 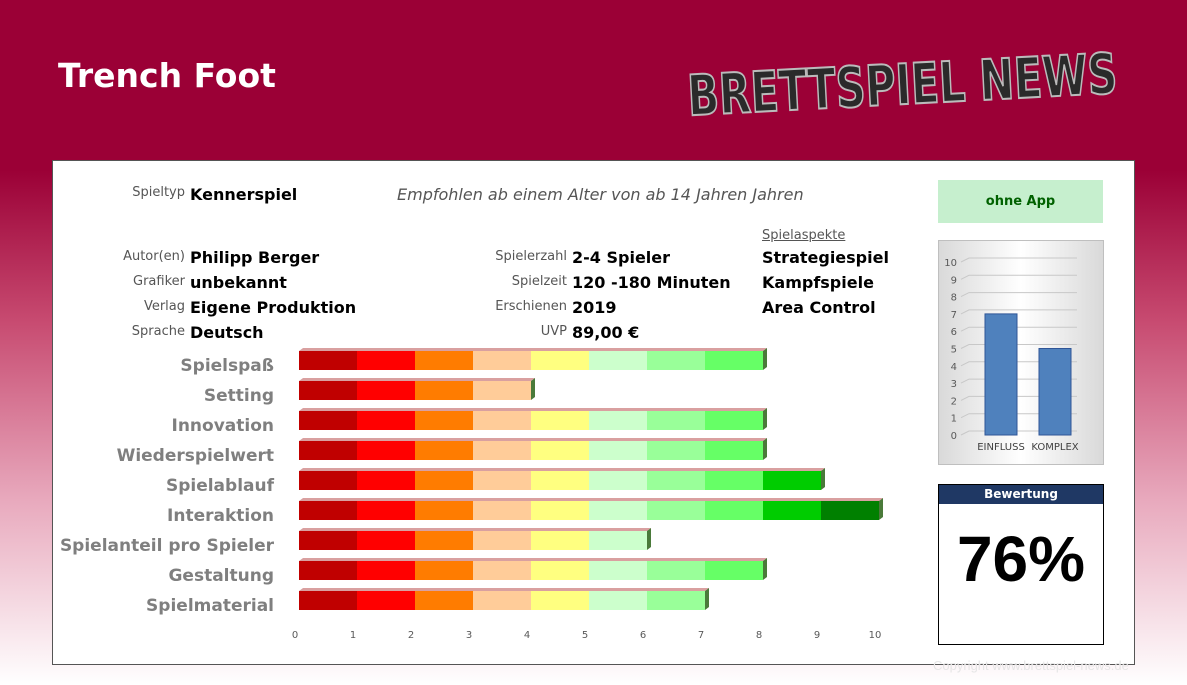 What do you see at coordinates (210, 606) in the screenshot?
I see `category-label: Spielmaterial` at bounding box center [210, 606].